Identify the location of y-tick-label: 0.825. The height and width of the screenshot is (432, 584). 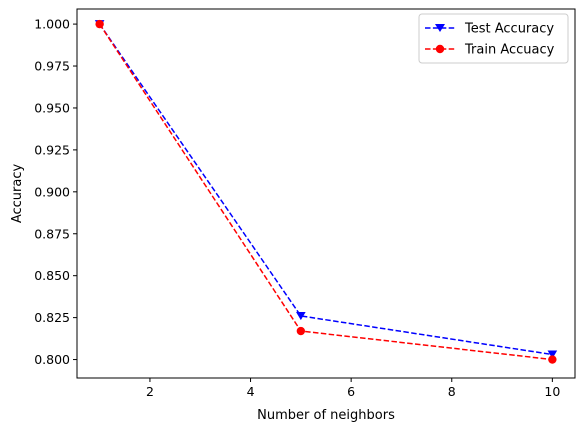
(52, 317).